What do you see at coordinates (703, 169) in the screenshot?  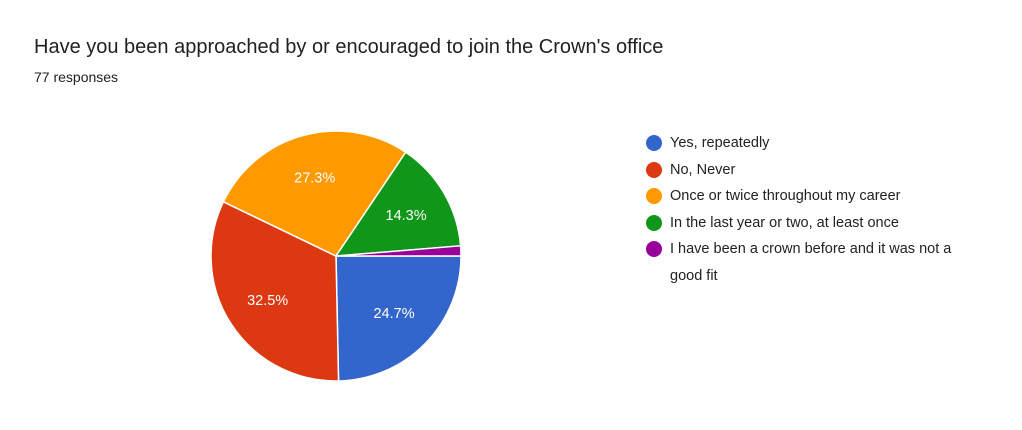 I see `legend-label: No, Never` at bounding box center [703, 169].